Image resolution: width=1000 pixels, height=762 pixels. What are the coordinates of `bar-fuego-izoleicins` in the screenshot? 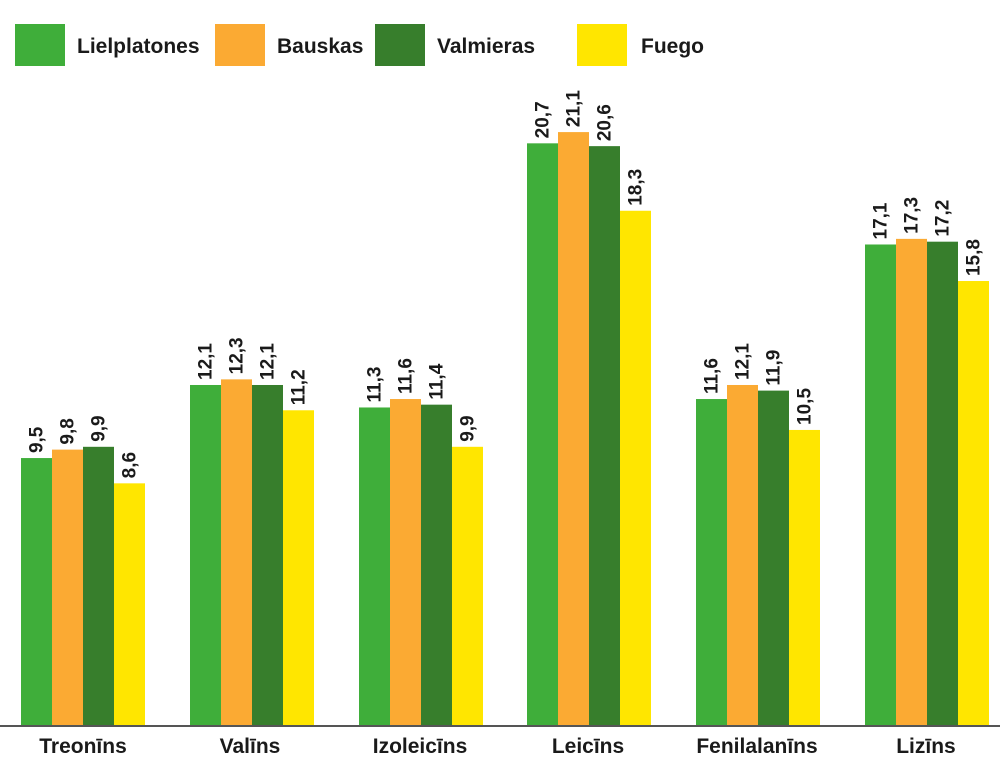 It's located at (467, 585).